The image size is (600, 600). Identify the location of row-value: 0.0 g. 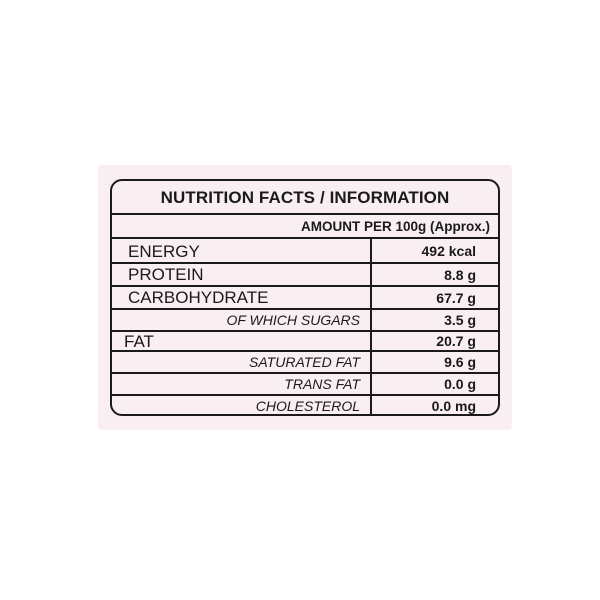
(460, 384).